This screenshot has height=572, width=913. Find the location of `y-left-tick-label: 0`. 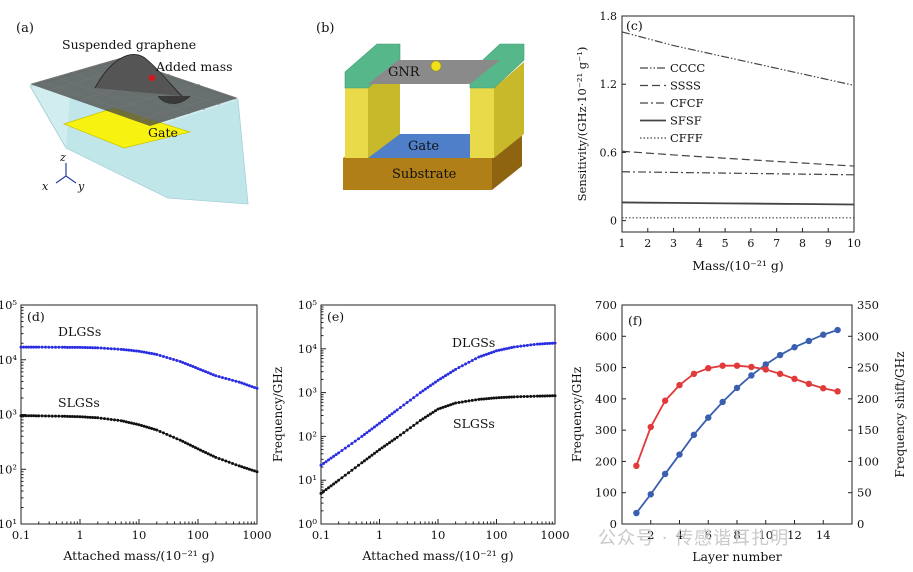

y-left-tick-label: 0 is located at coordinates (613, 524).